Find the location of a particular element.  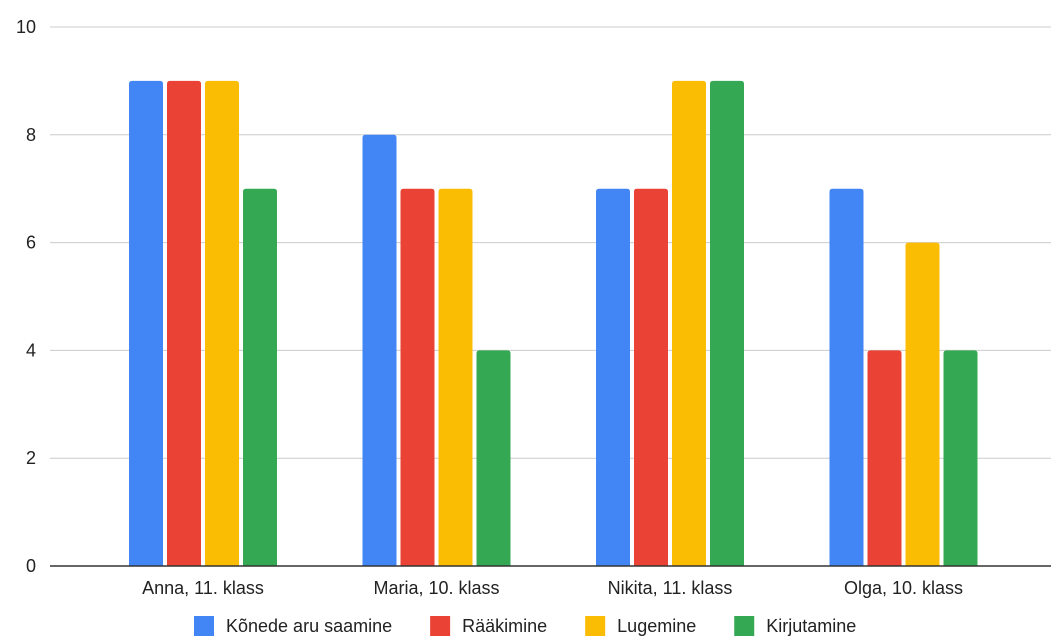

legend-item: Kõnede aru saamine is located at coordinates (293, 626).